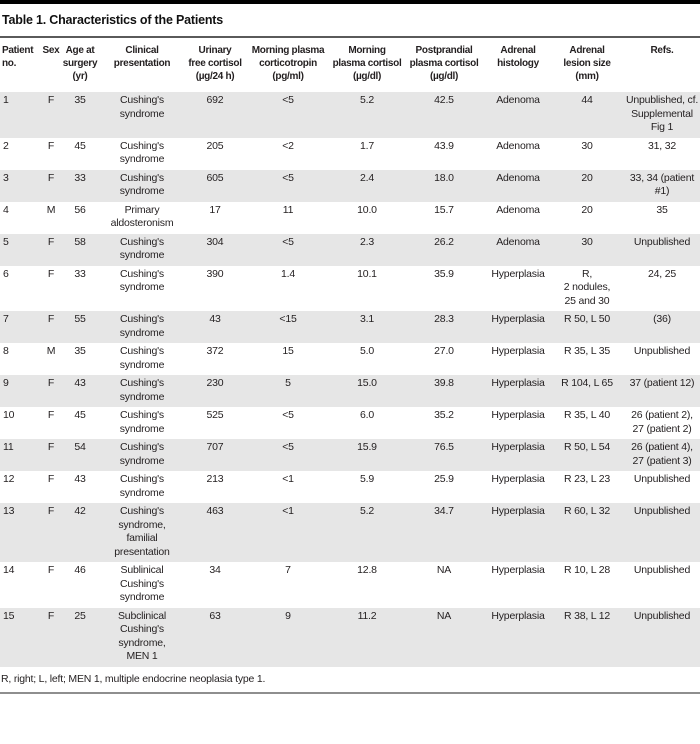 The image size is (700, 744). What do you see at coordinates (444, 383) in the screenshot?
I see `table-cell: 39.8` at bounding box center [444, 383].